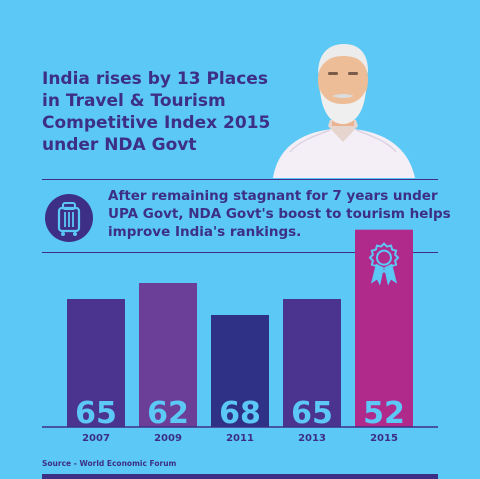 This screenshot has height=479, width=480. I want to click on value-label-2011: 68, so click(240, 413).